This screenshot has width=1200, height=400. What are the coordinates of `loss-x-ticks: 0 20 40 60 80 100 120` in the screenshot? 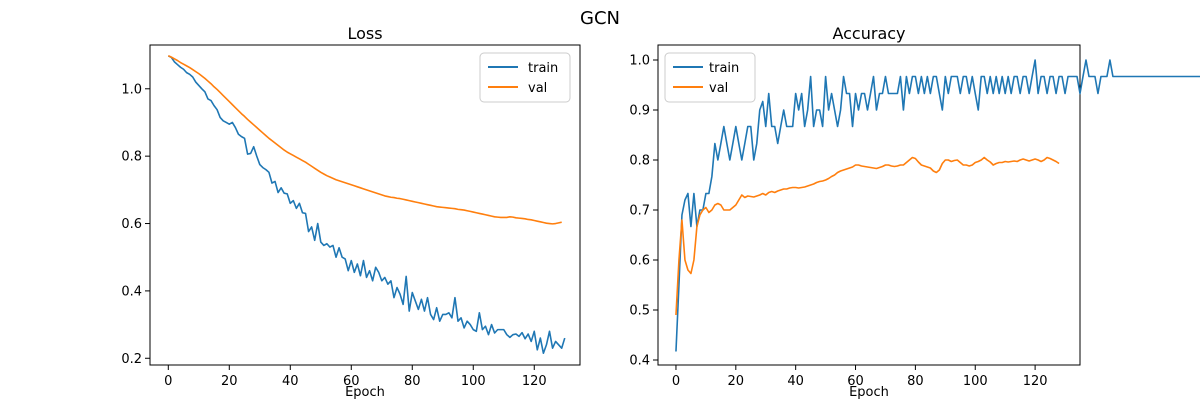 It's located at (355, 377).